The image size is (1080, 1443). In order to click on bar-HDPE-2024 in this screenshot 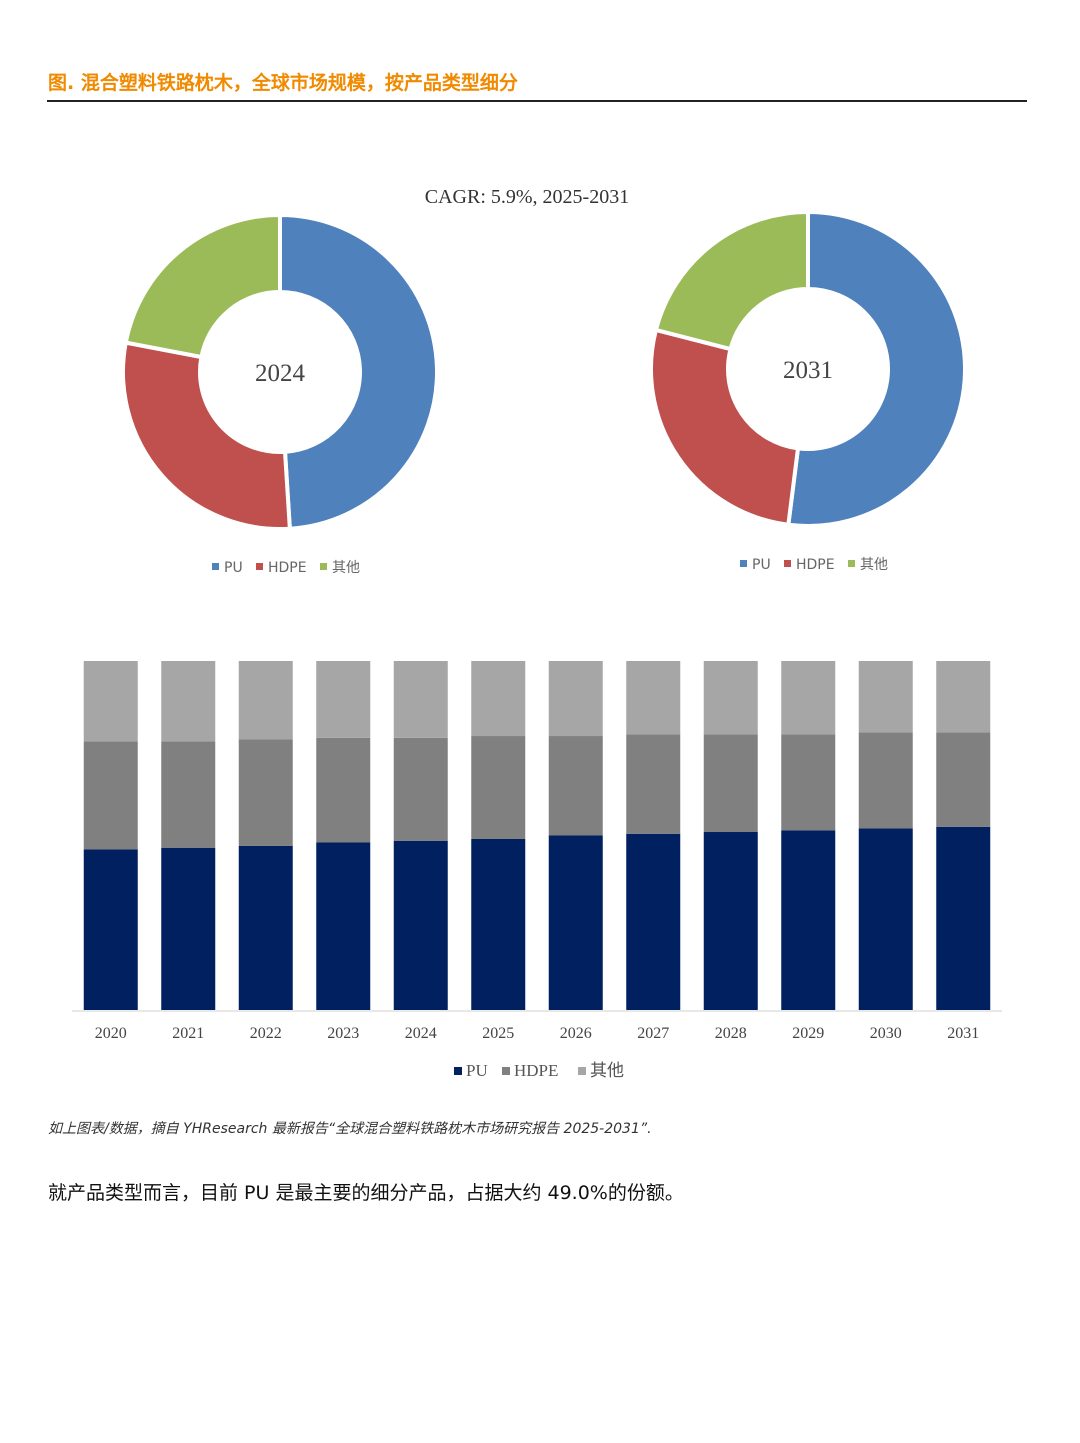, I will do `click(420, 789)`.